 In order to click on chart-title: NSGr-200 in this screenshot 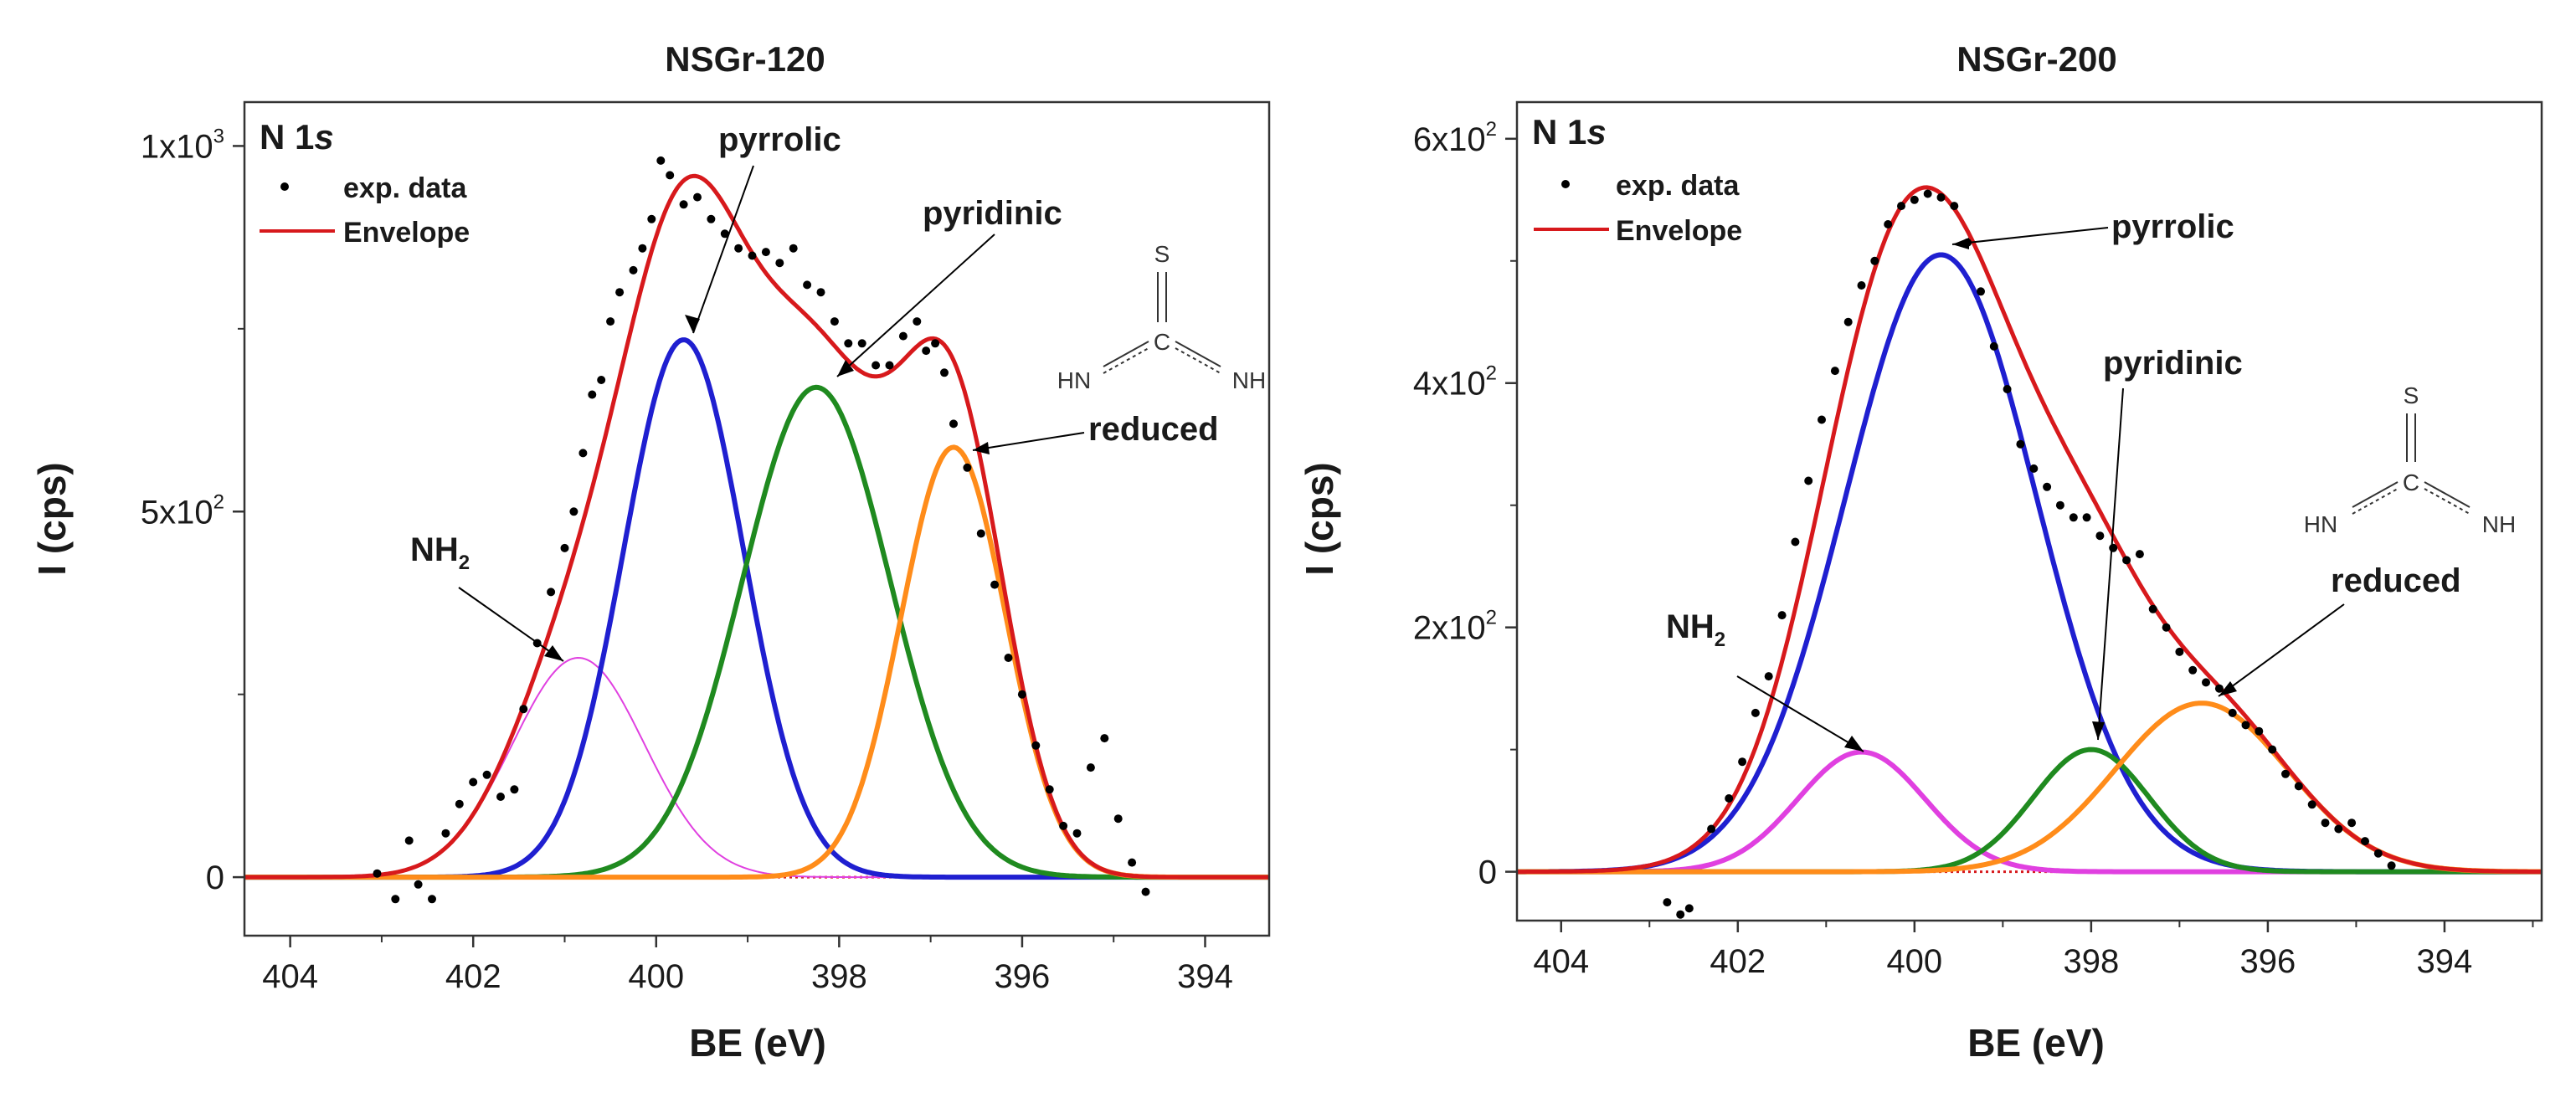, I will do `click(2036, 59)`.